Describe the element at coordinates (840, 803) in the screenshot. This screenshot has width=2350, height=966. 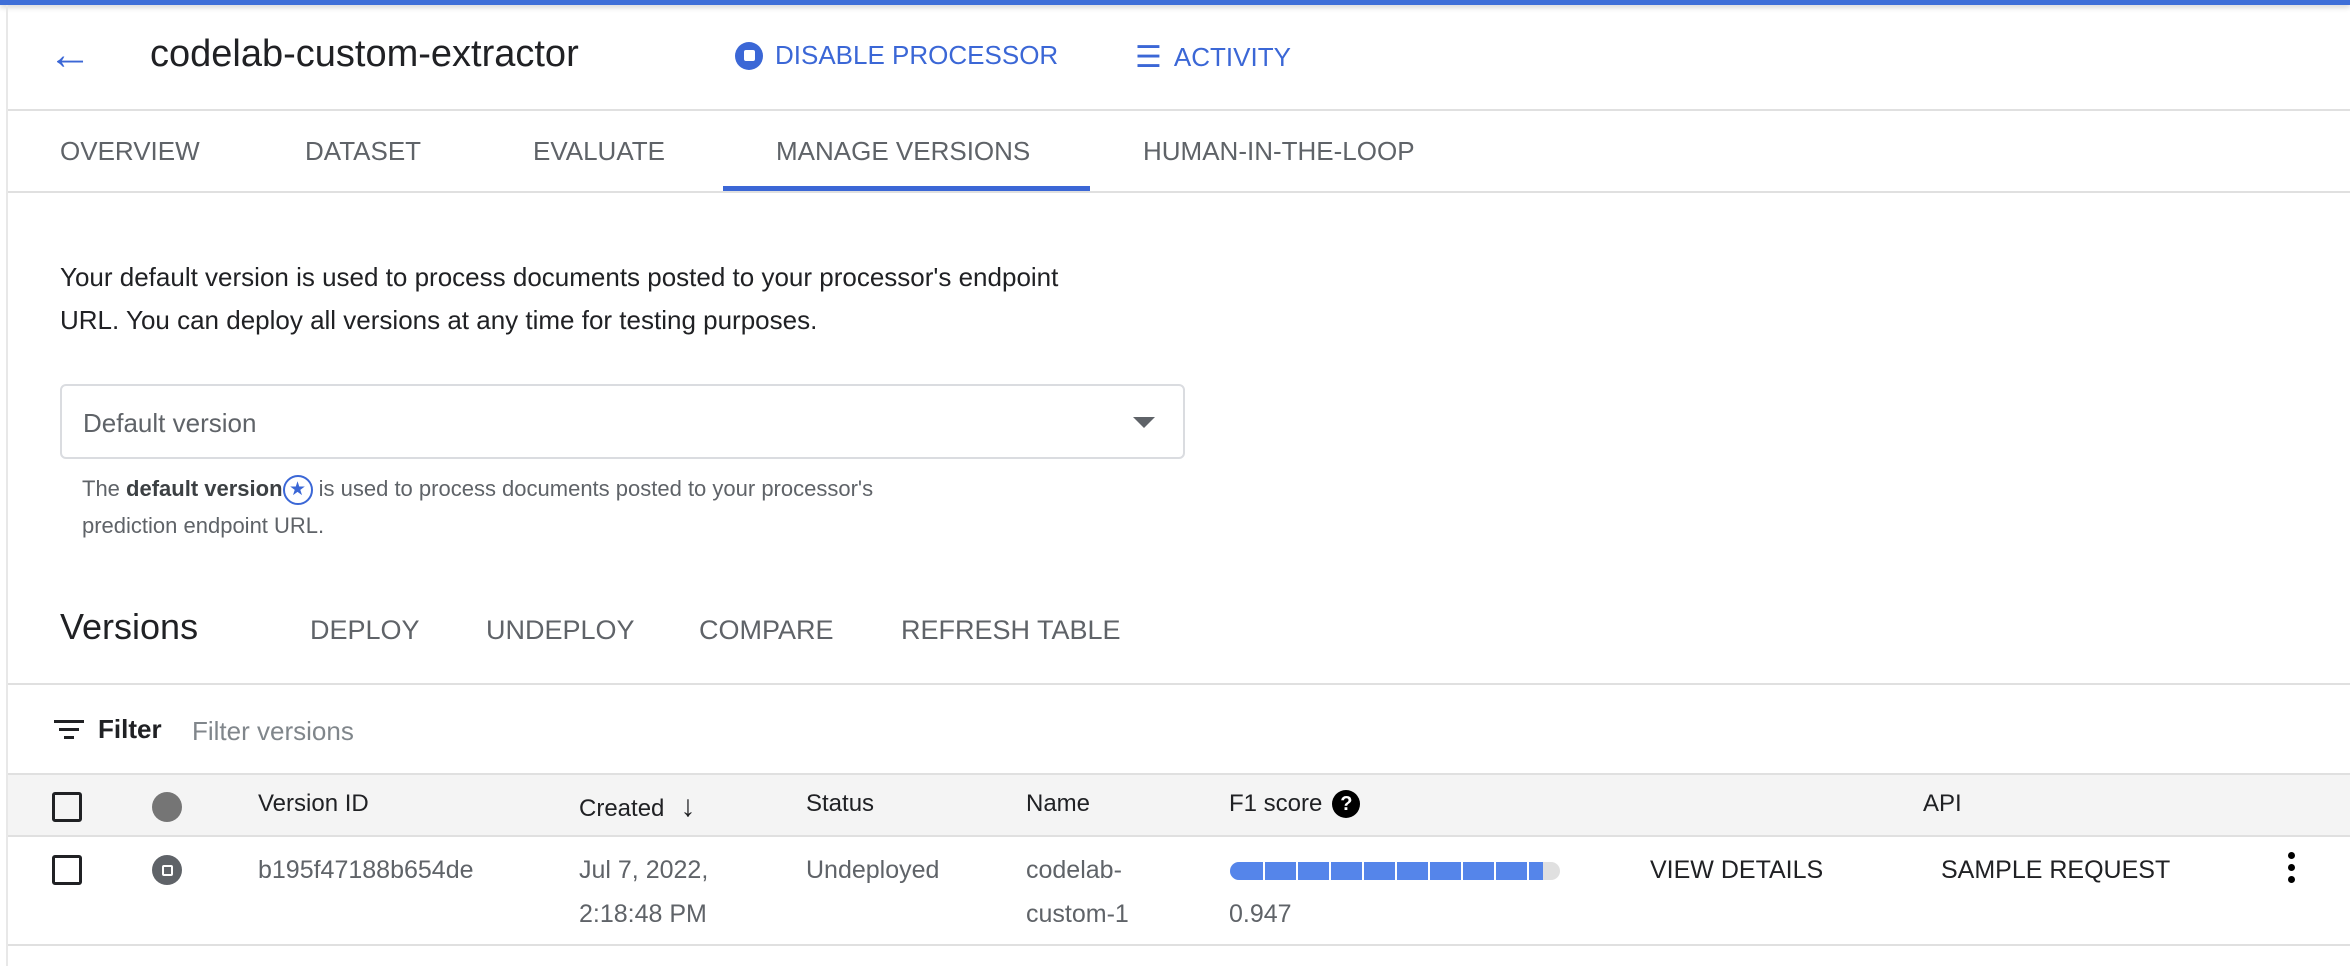
I see `col-status: Status` at that location.